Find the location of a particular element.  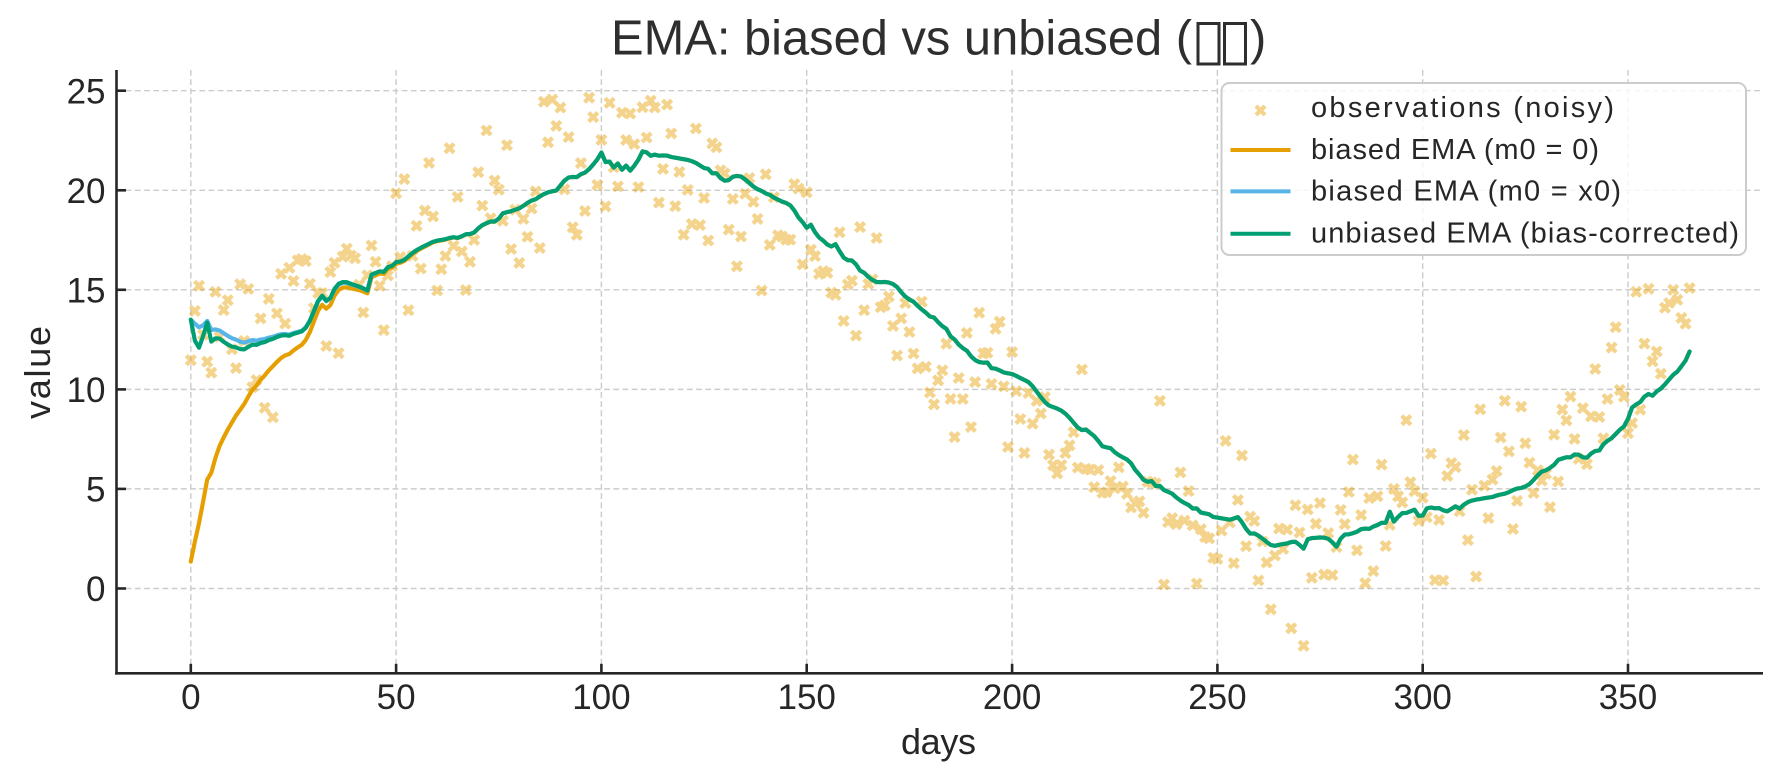

svg-text: 100 is located at coordinates (601, 697).